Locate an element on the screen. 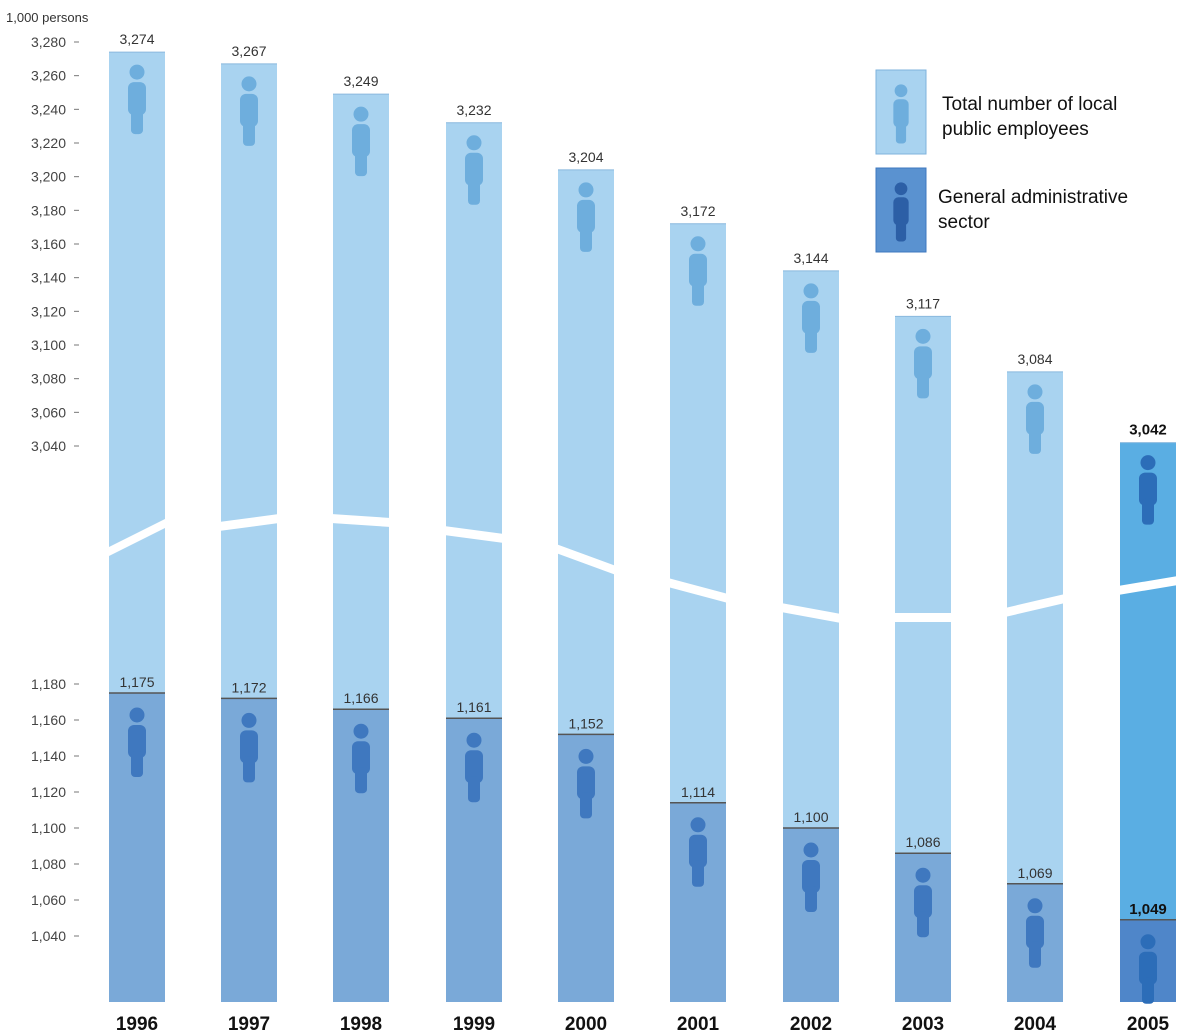  lower-y-axis-tick-label: 1,060 is located at coordinates (48, 900).